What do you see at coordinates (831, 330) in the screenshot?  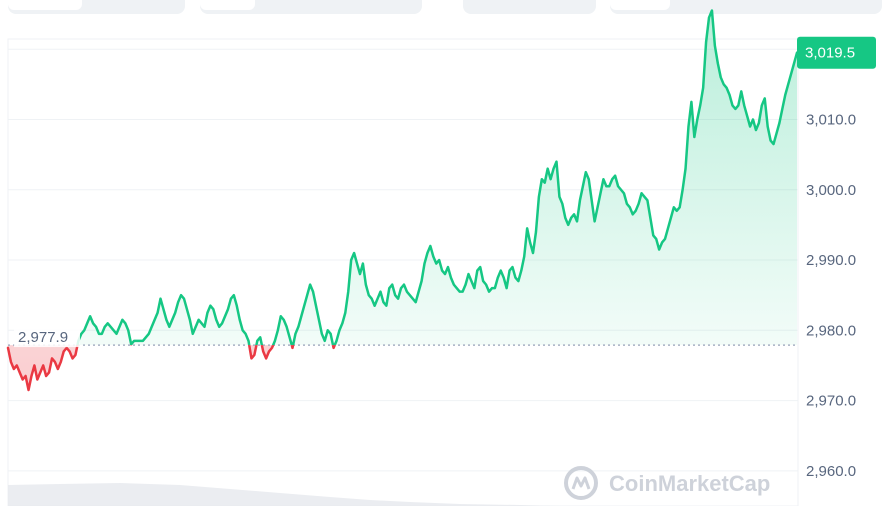 I see `y-tick-label: 2,980.0` at bounding box center [831, 330].